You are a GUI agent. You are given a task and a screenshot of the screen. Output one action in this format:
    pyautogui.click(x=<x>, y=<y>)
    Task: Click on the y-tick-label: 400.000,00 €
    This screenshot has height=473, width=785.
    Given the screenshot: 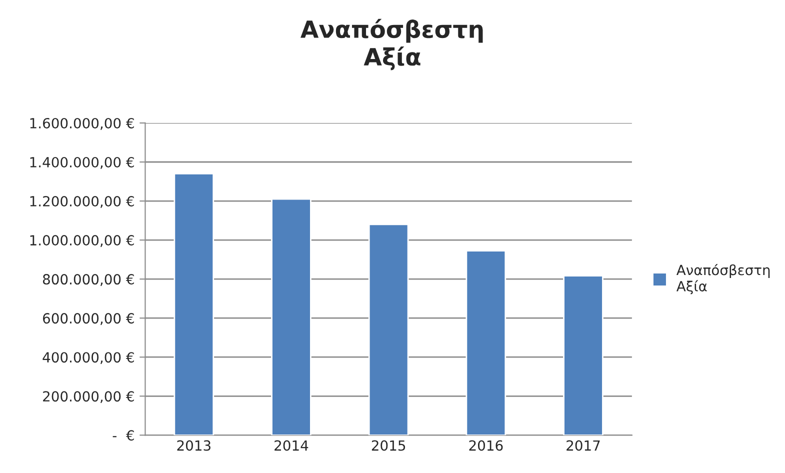 What is the action you would take?
    pyautogui.click(x=88, y=358)
    